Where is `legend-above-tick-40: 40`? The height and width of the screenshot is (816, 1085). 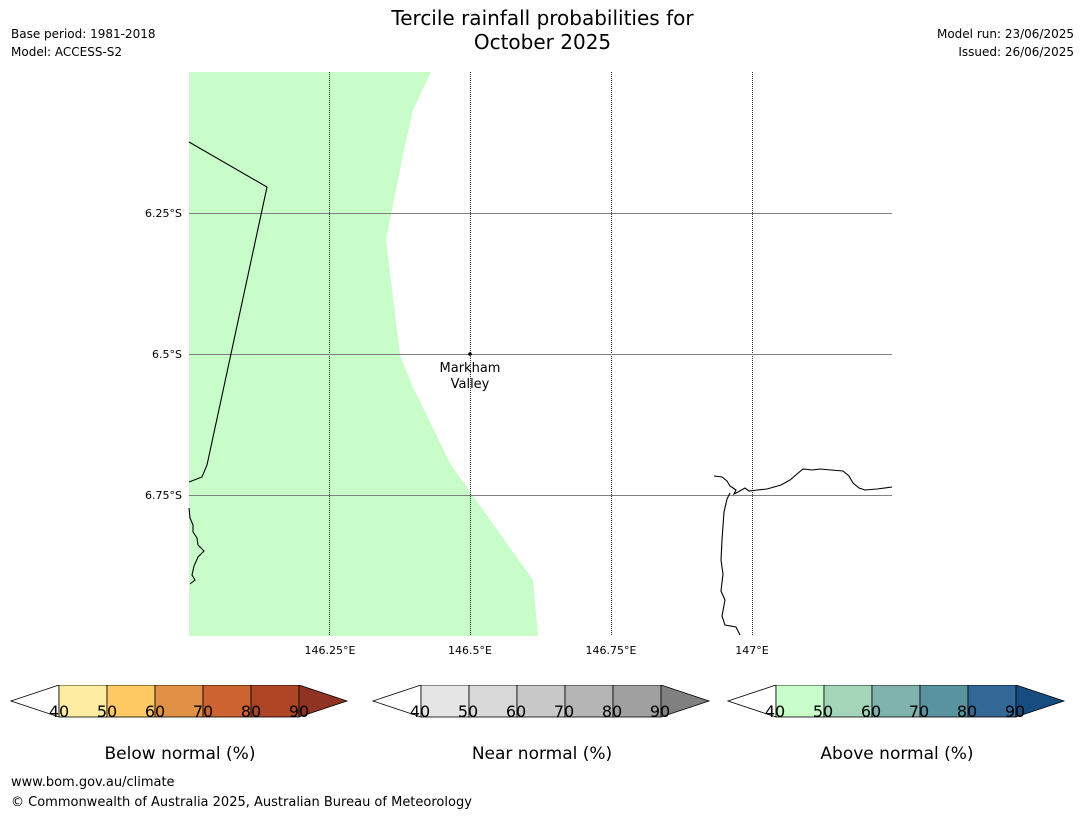
legend-above-tick-40: 40 is located at coordinates (775, 711).